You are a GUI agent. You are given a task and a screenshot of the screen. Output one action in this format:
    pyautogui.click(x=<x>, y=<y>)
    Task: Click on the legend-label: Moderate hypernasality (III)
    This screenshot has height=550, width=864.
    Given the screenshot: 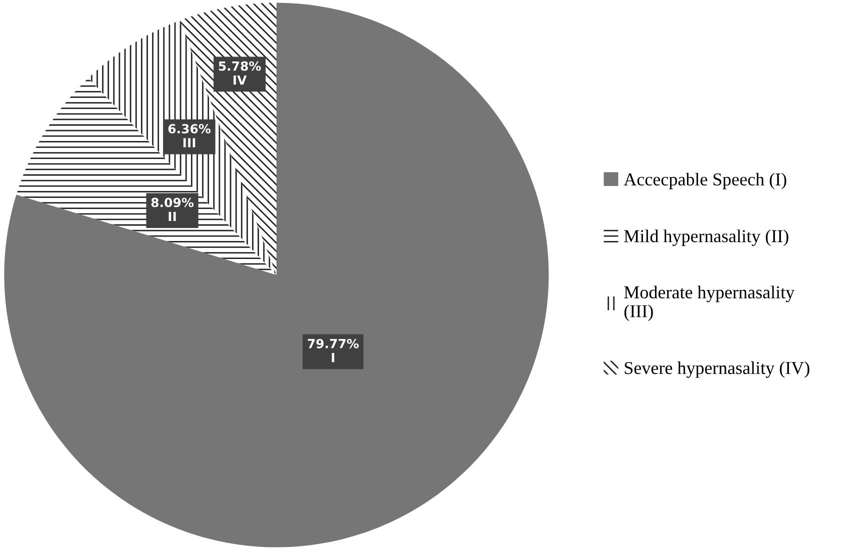 What is the action you would take?
    pyautogui.click(x=709, y=304)
    